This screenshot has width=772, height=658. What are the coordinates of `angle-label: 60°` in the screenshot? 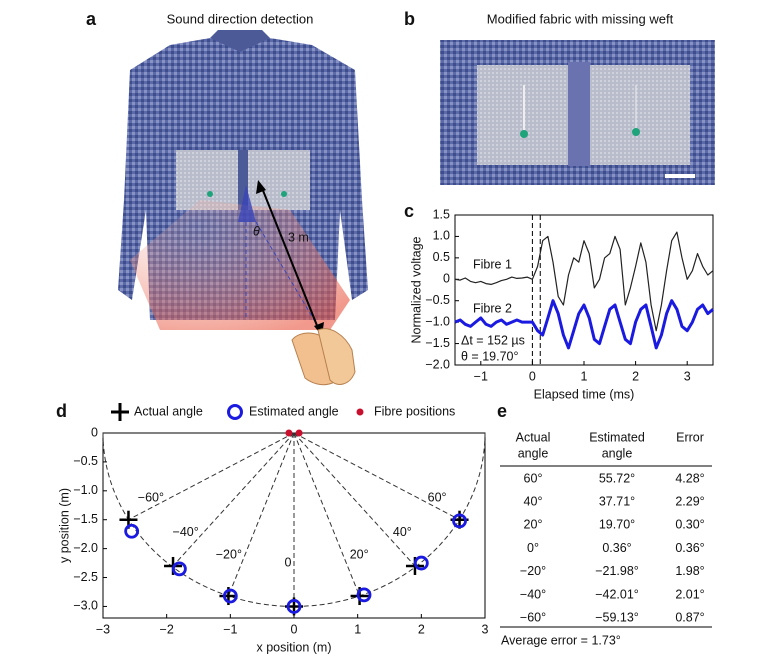 It's located at (437, 497).